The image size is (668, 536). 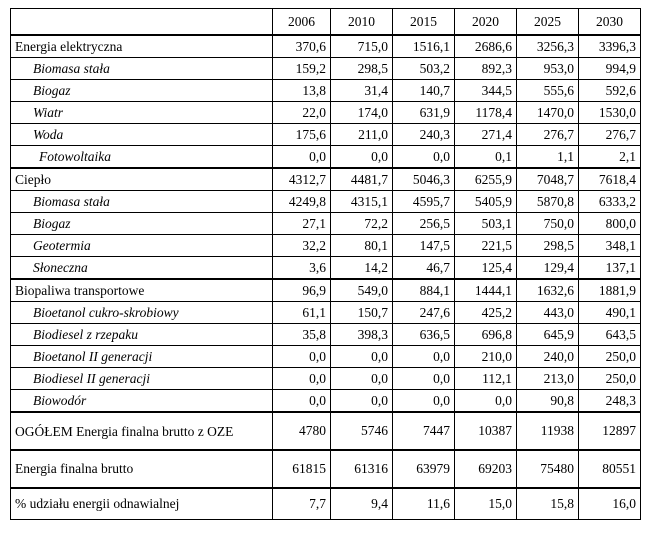 What do you see at coordinates (609, 179) in the screenshot?
I see `value-cell: 7618,4` at bounding box center [609, 179].